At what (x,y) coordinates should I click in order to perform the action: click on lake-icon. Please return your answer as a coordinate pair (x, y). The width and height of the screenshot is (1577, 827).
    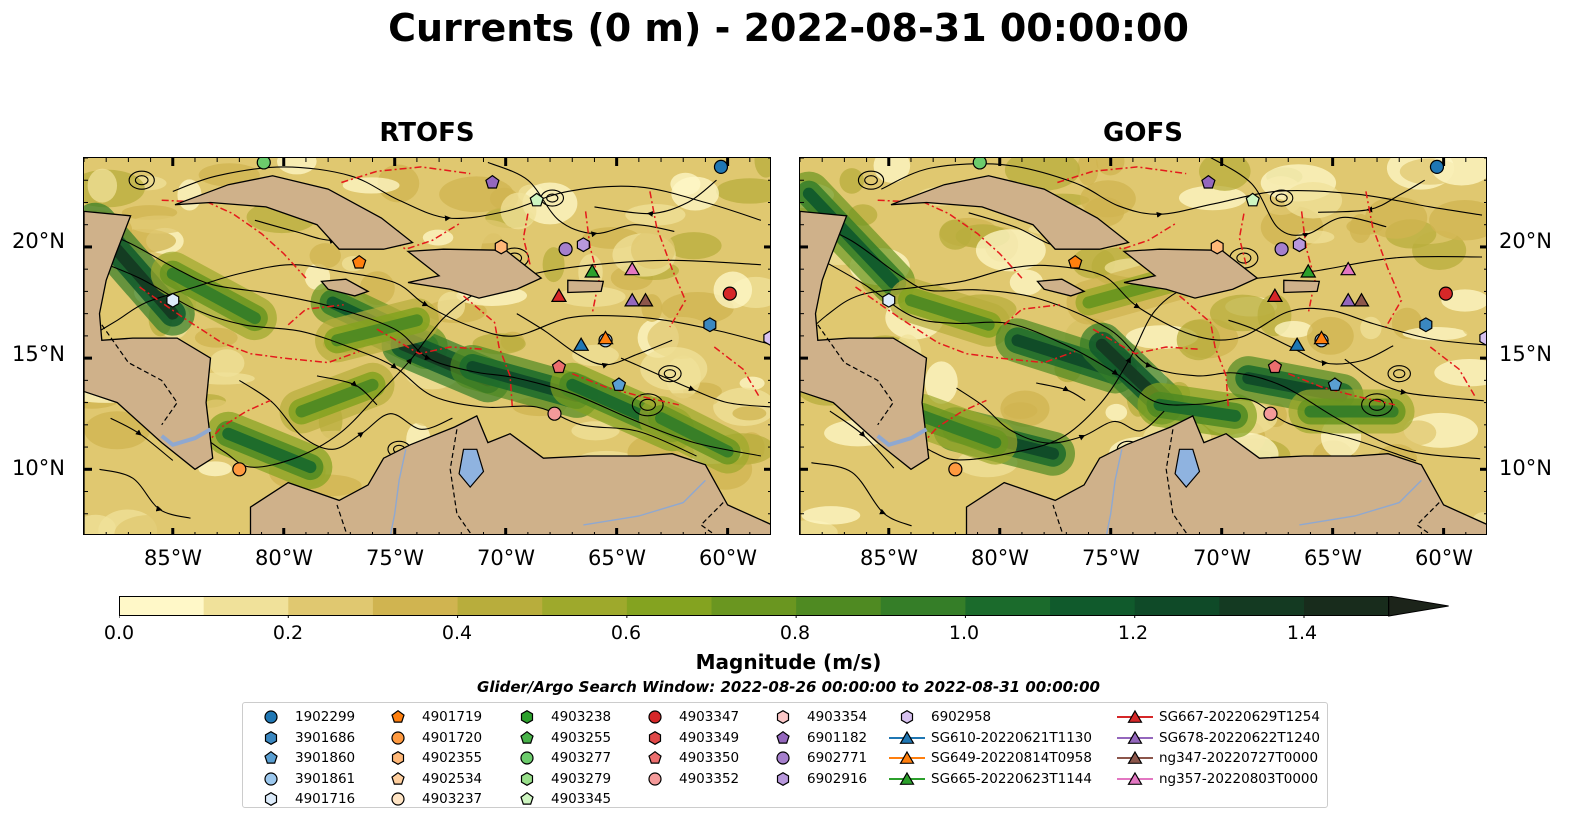
    Looking at the image, I should click on (1187, 468).